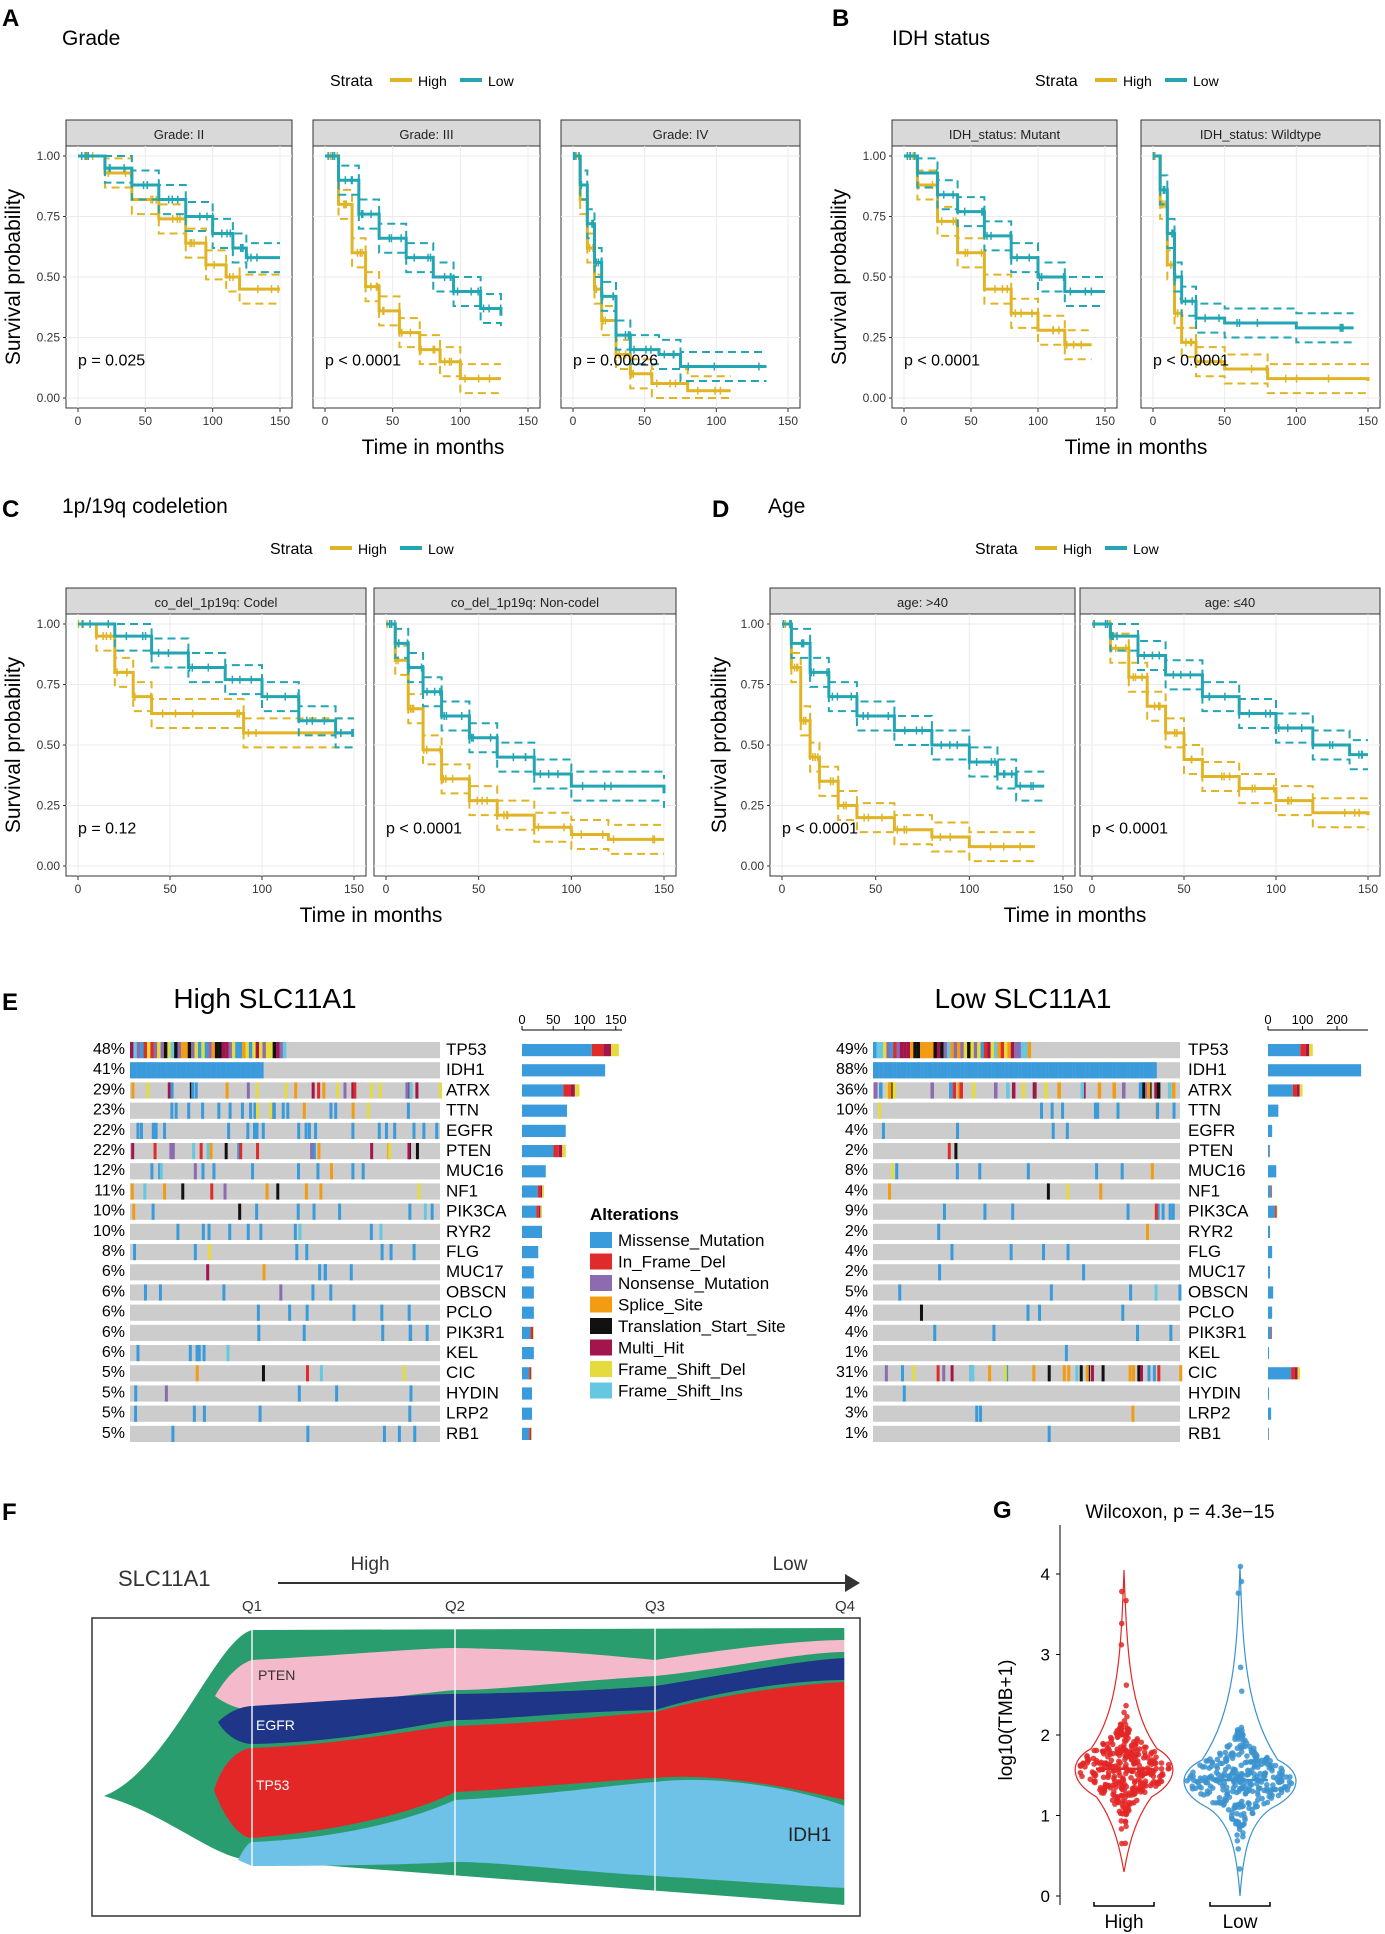 This screenshot has width=1385, height=1934. What do you see at coordinates (1045, 1896) in the screenshot?
I see `y-tick-label: 0` at bounding box center [1045, 1896].